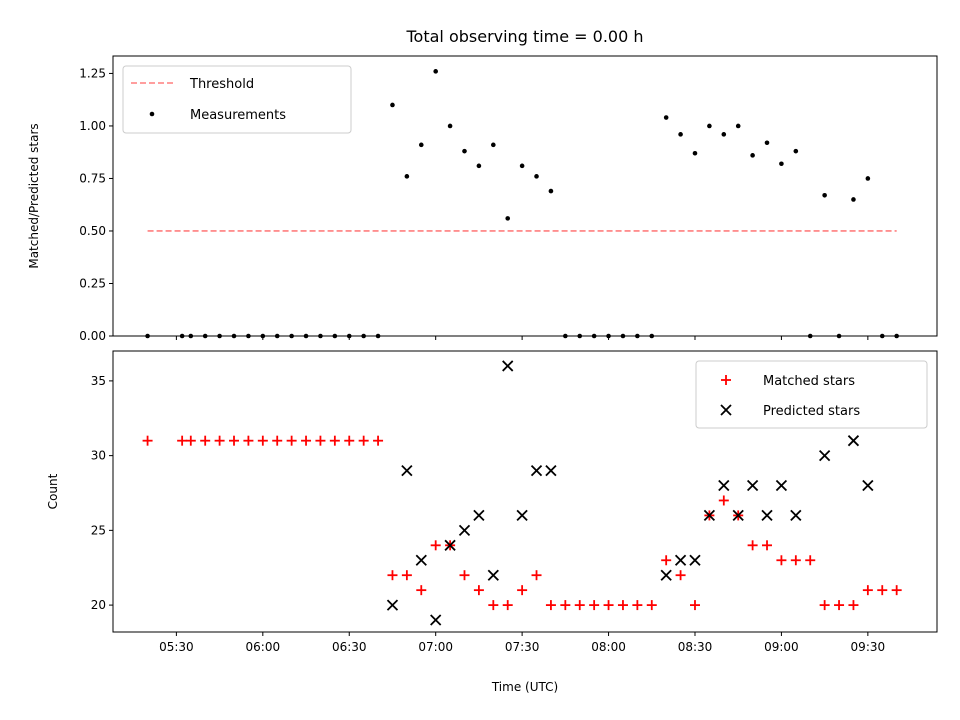 This screenshot has width=960, height=720. What do you see at coordinates (92, 126) in the screenshot?
I see `y-tick-label: 1.00` at bounding box center [92, 126].